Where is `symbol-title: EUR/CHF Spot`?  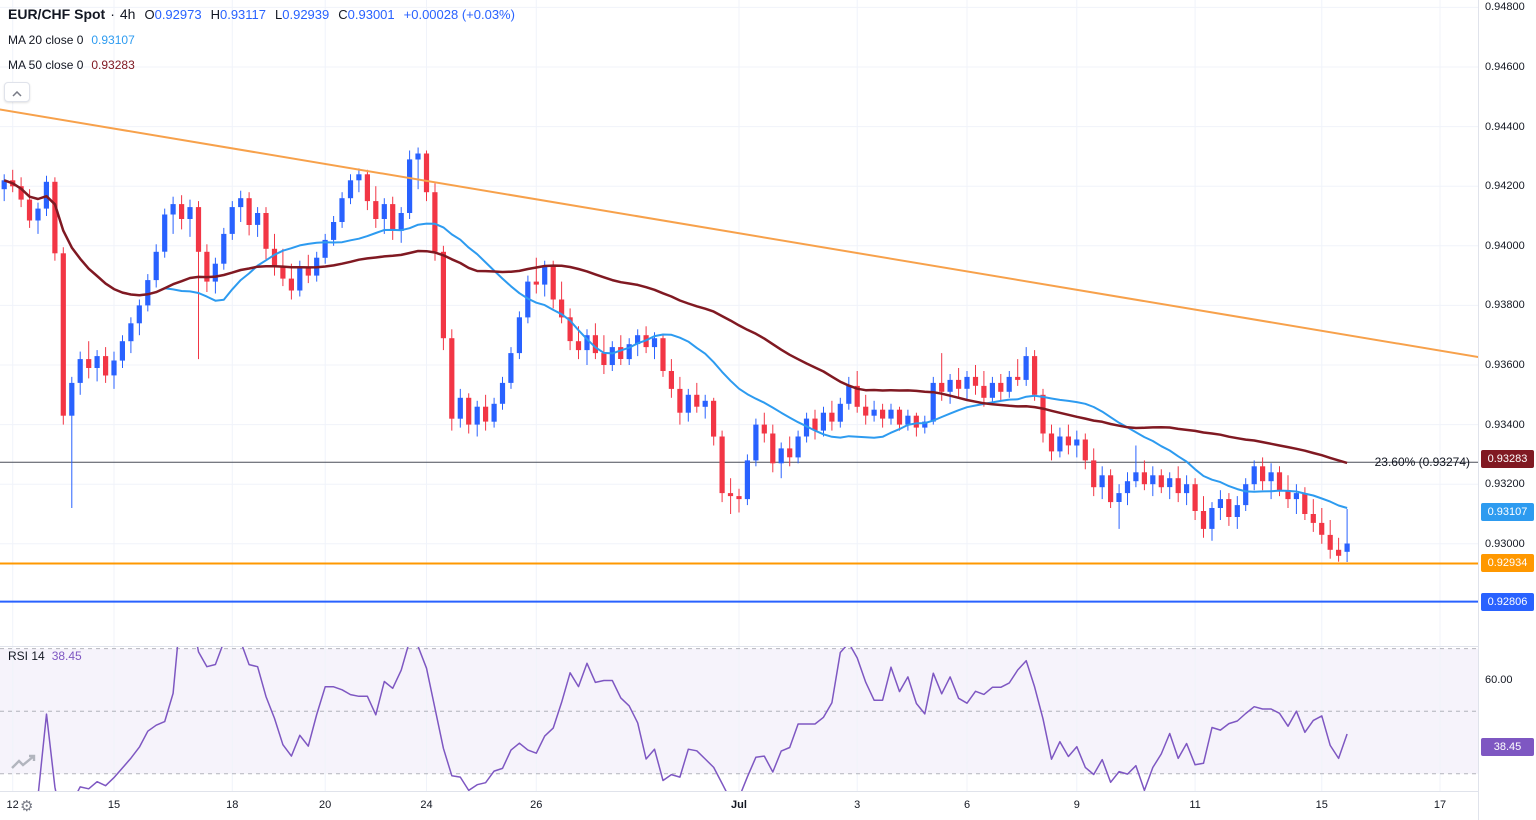
symbol-title: EUR/CHF Spot is located at coordinates (57, 14).